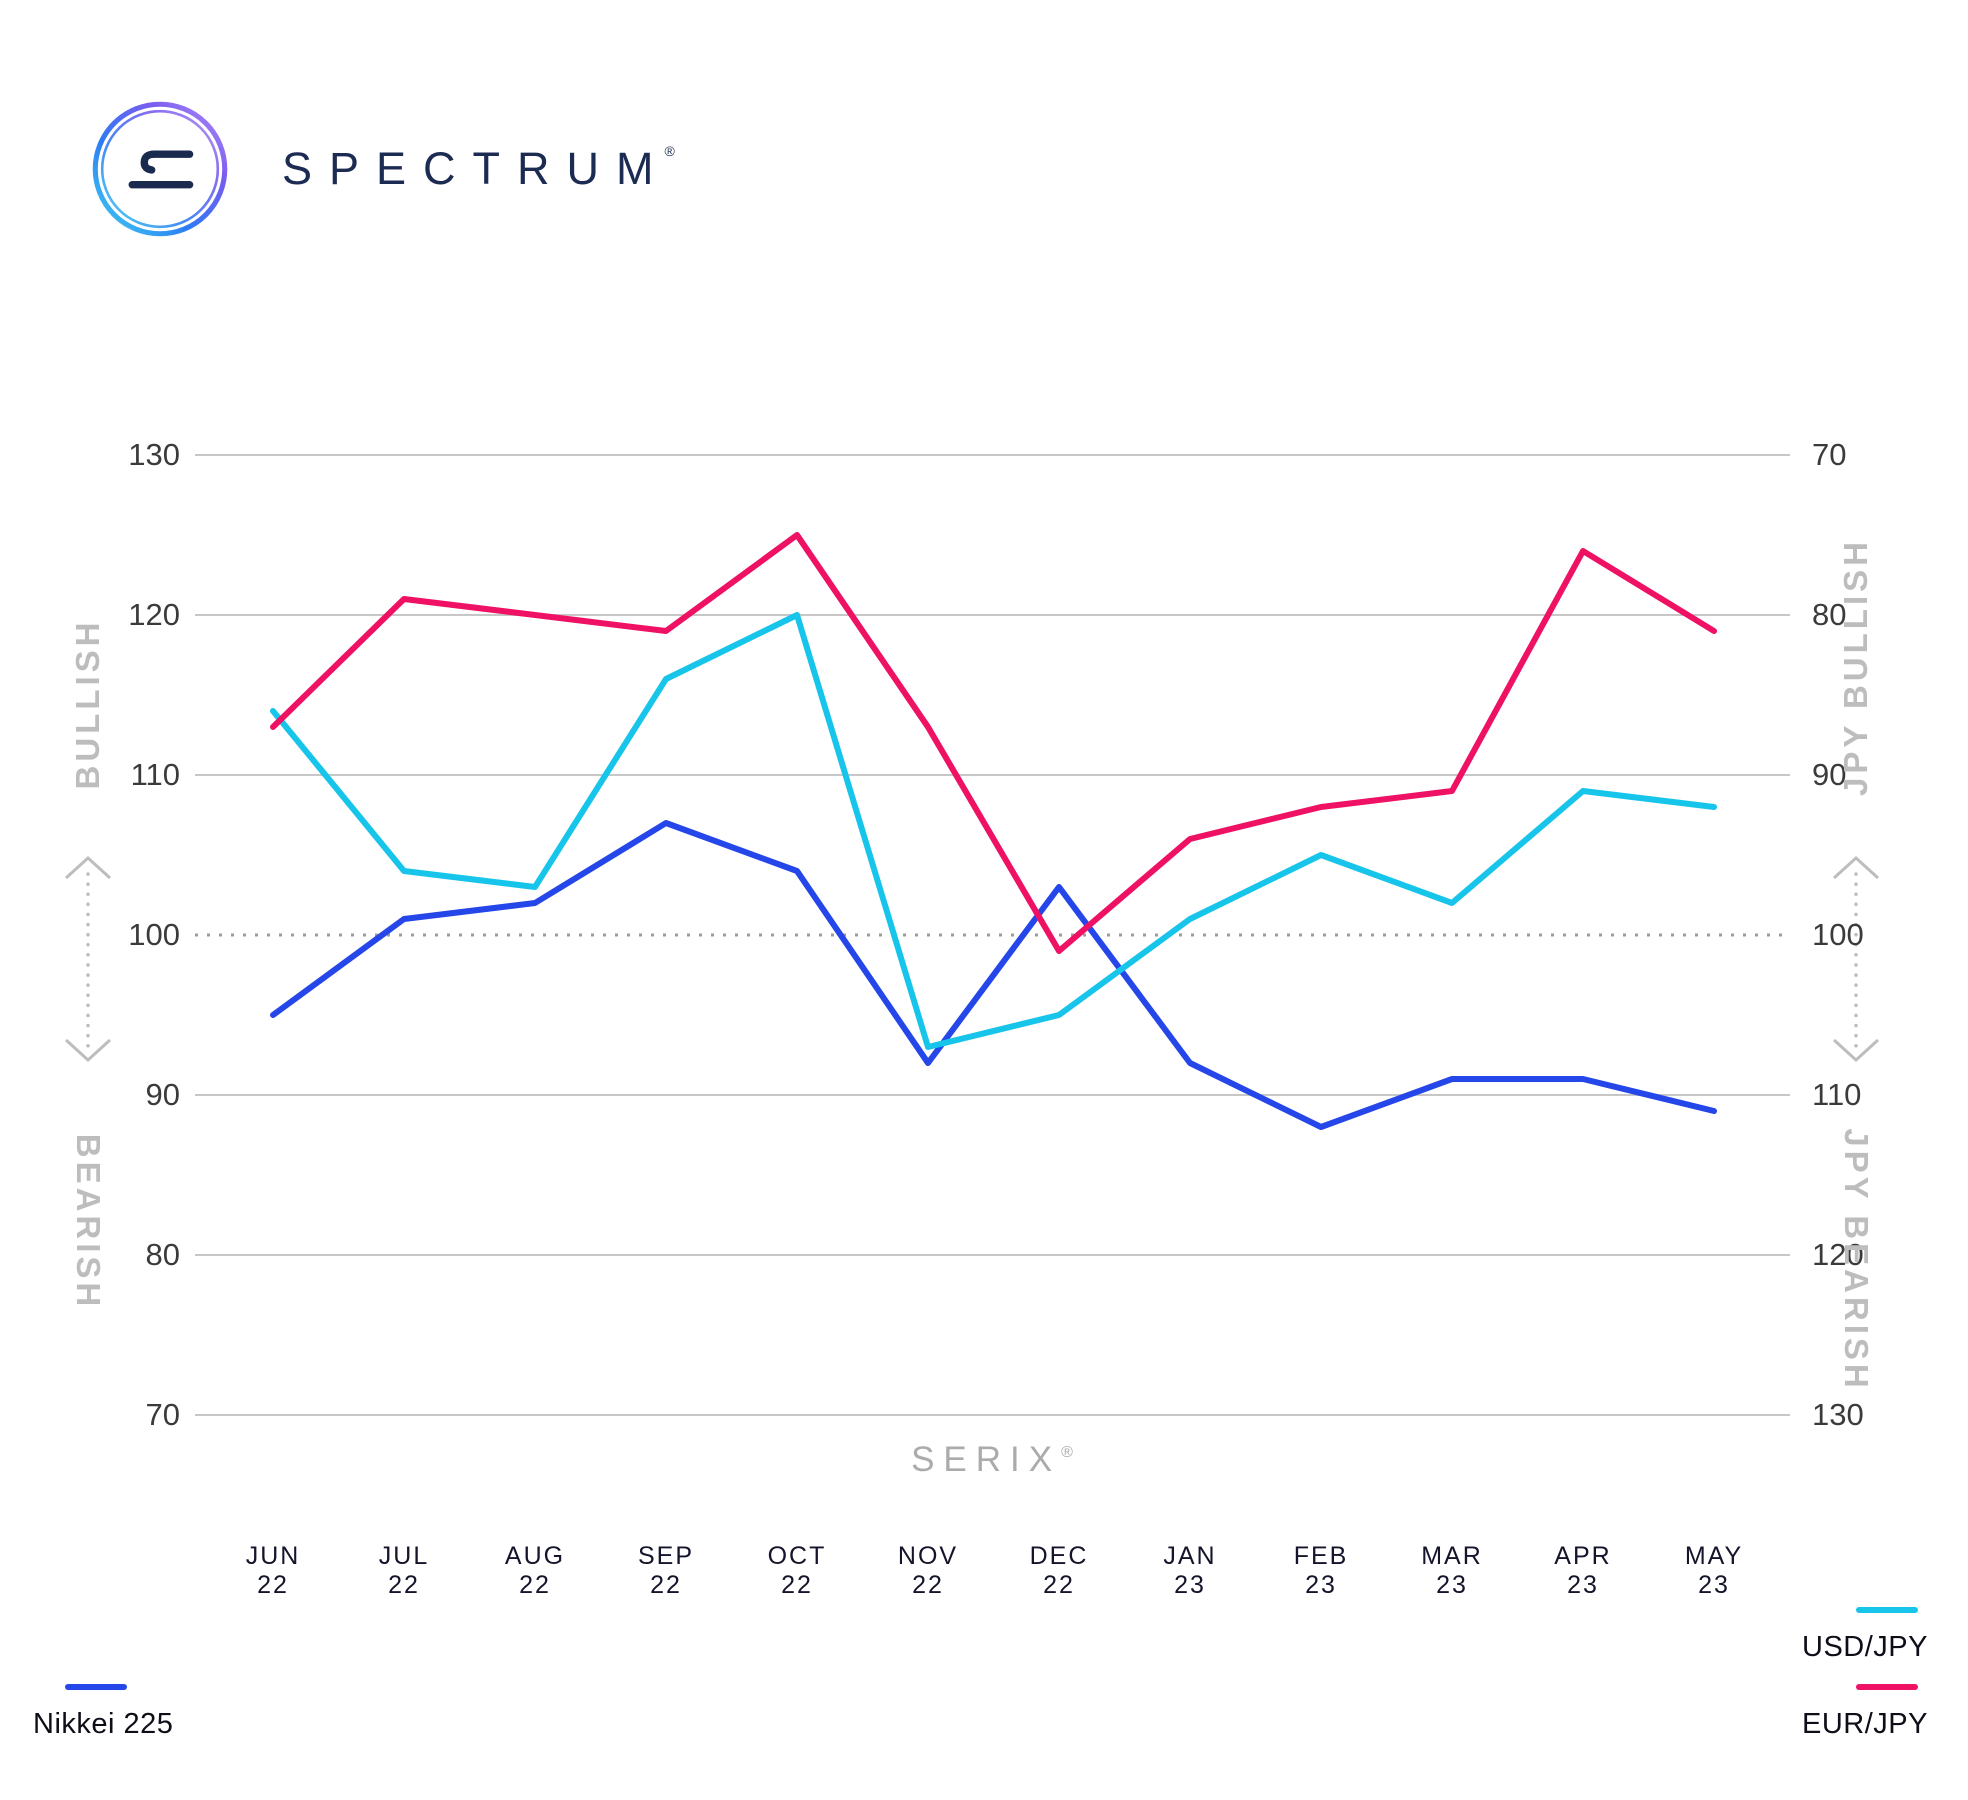 The height and width of the screenshot is (1800, 1968). Describe the element at coordinates (535, 1570) in the screenshot. I see `month-label-aug-22: AUG 22` at that location.